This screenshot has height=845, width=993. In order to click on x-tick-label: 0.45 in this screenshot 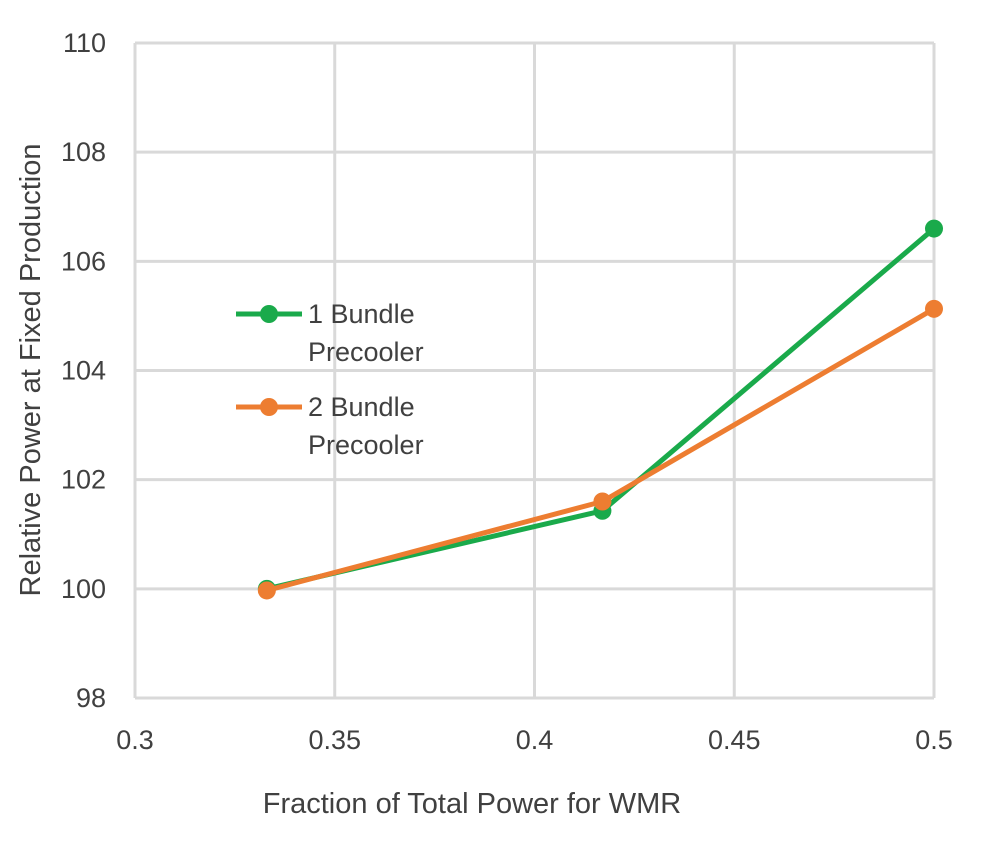, I will do `click(734, 740)`.